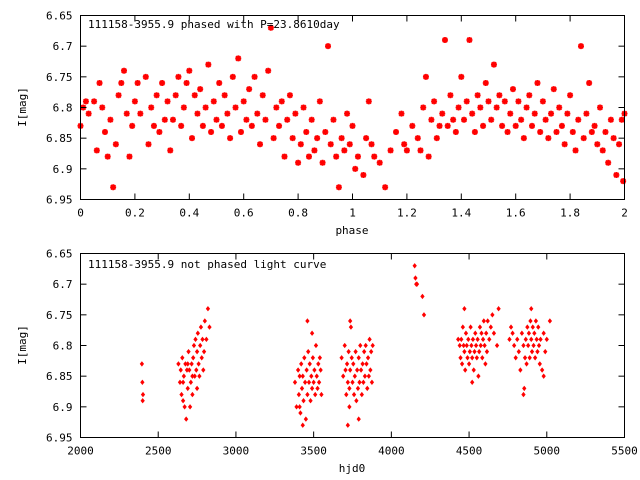  I want to click on phased-y-tick-label: 6.7, so click(63, 46).